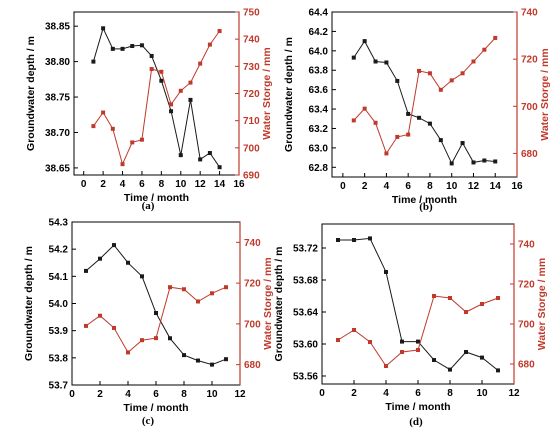 This screenshot has width=550, height=432. I want to click on y-left-tick-label: 53.60, so click(305, 345).